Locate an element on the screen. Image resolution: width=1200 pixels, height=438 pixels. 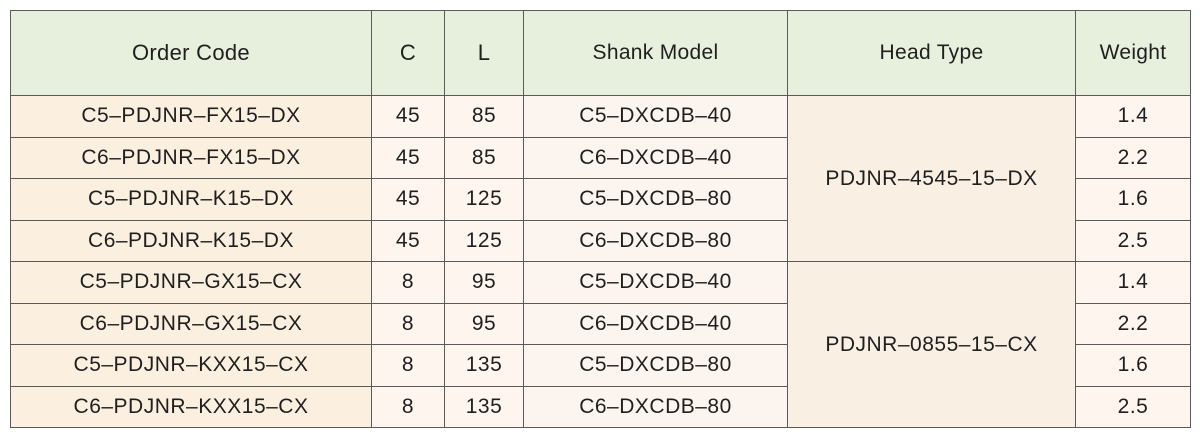
order-code-cell: C6–PDJNR–KXX15–CX is located at coordinates (191, 406).